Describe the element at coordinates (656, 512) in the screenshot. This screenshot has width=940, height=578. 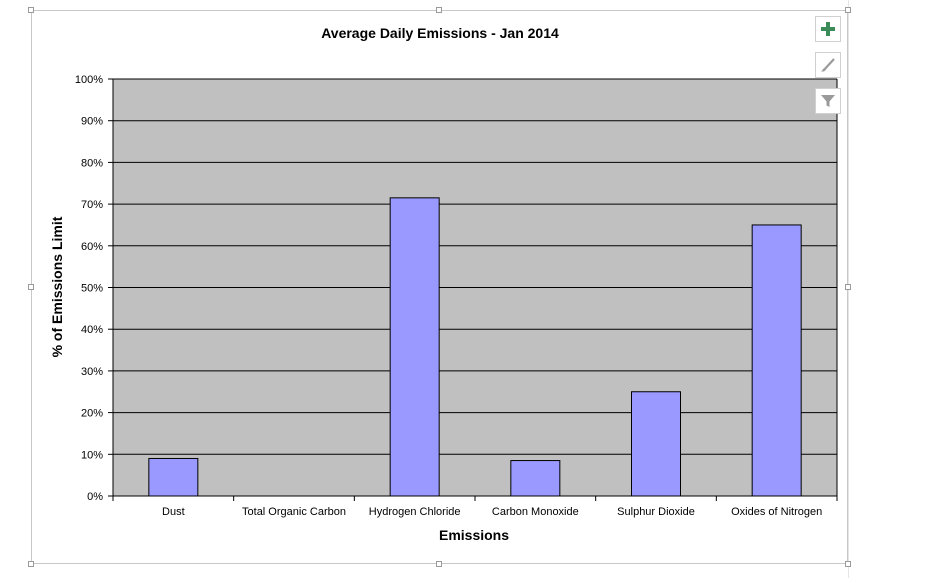
I see `x-tick-label: Sulphur Dioxide` at that location.